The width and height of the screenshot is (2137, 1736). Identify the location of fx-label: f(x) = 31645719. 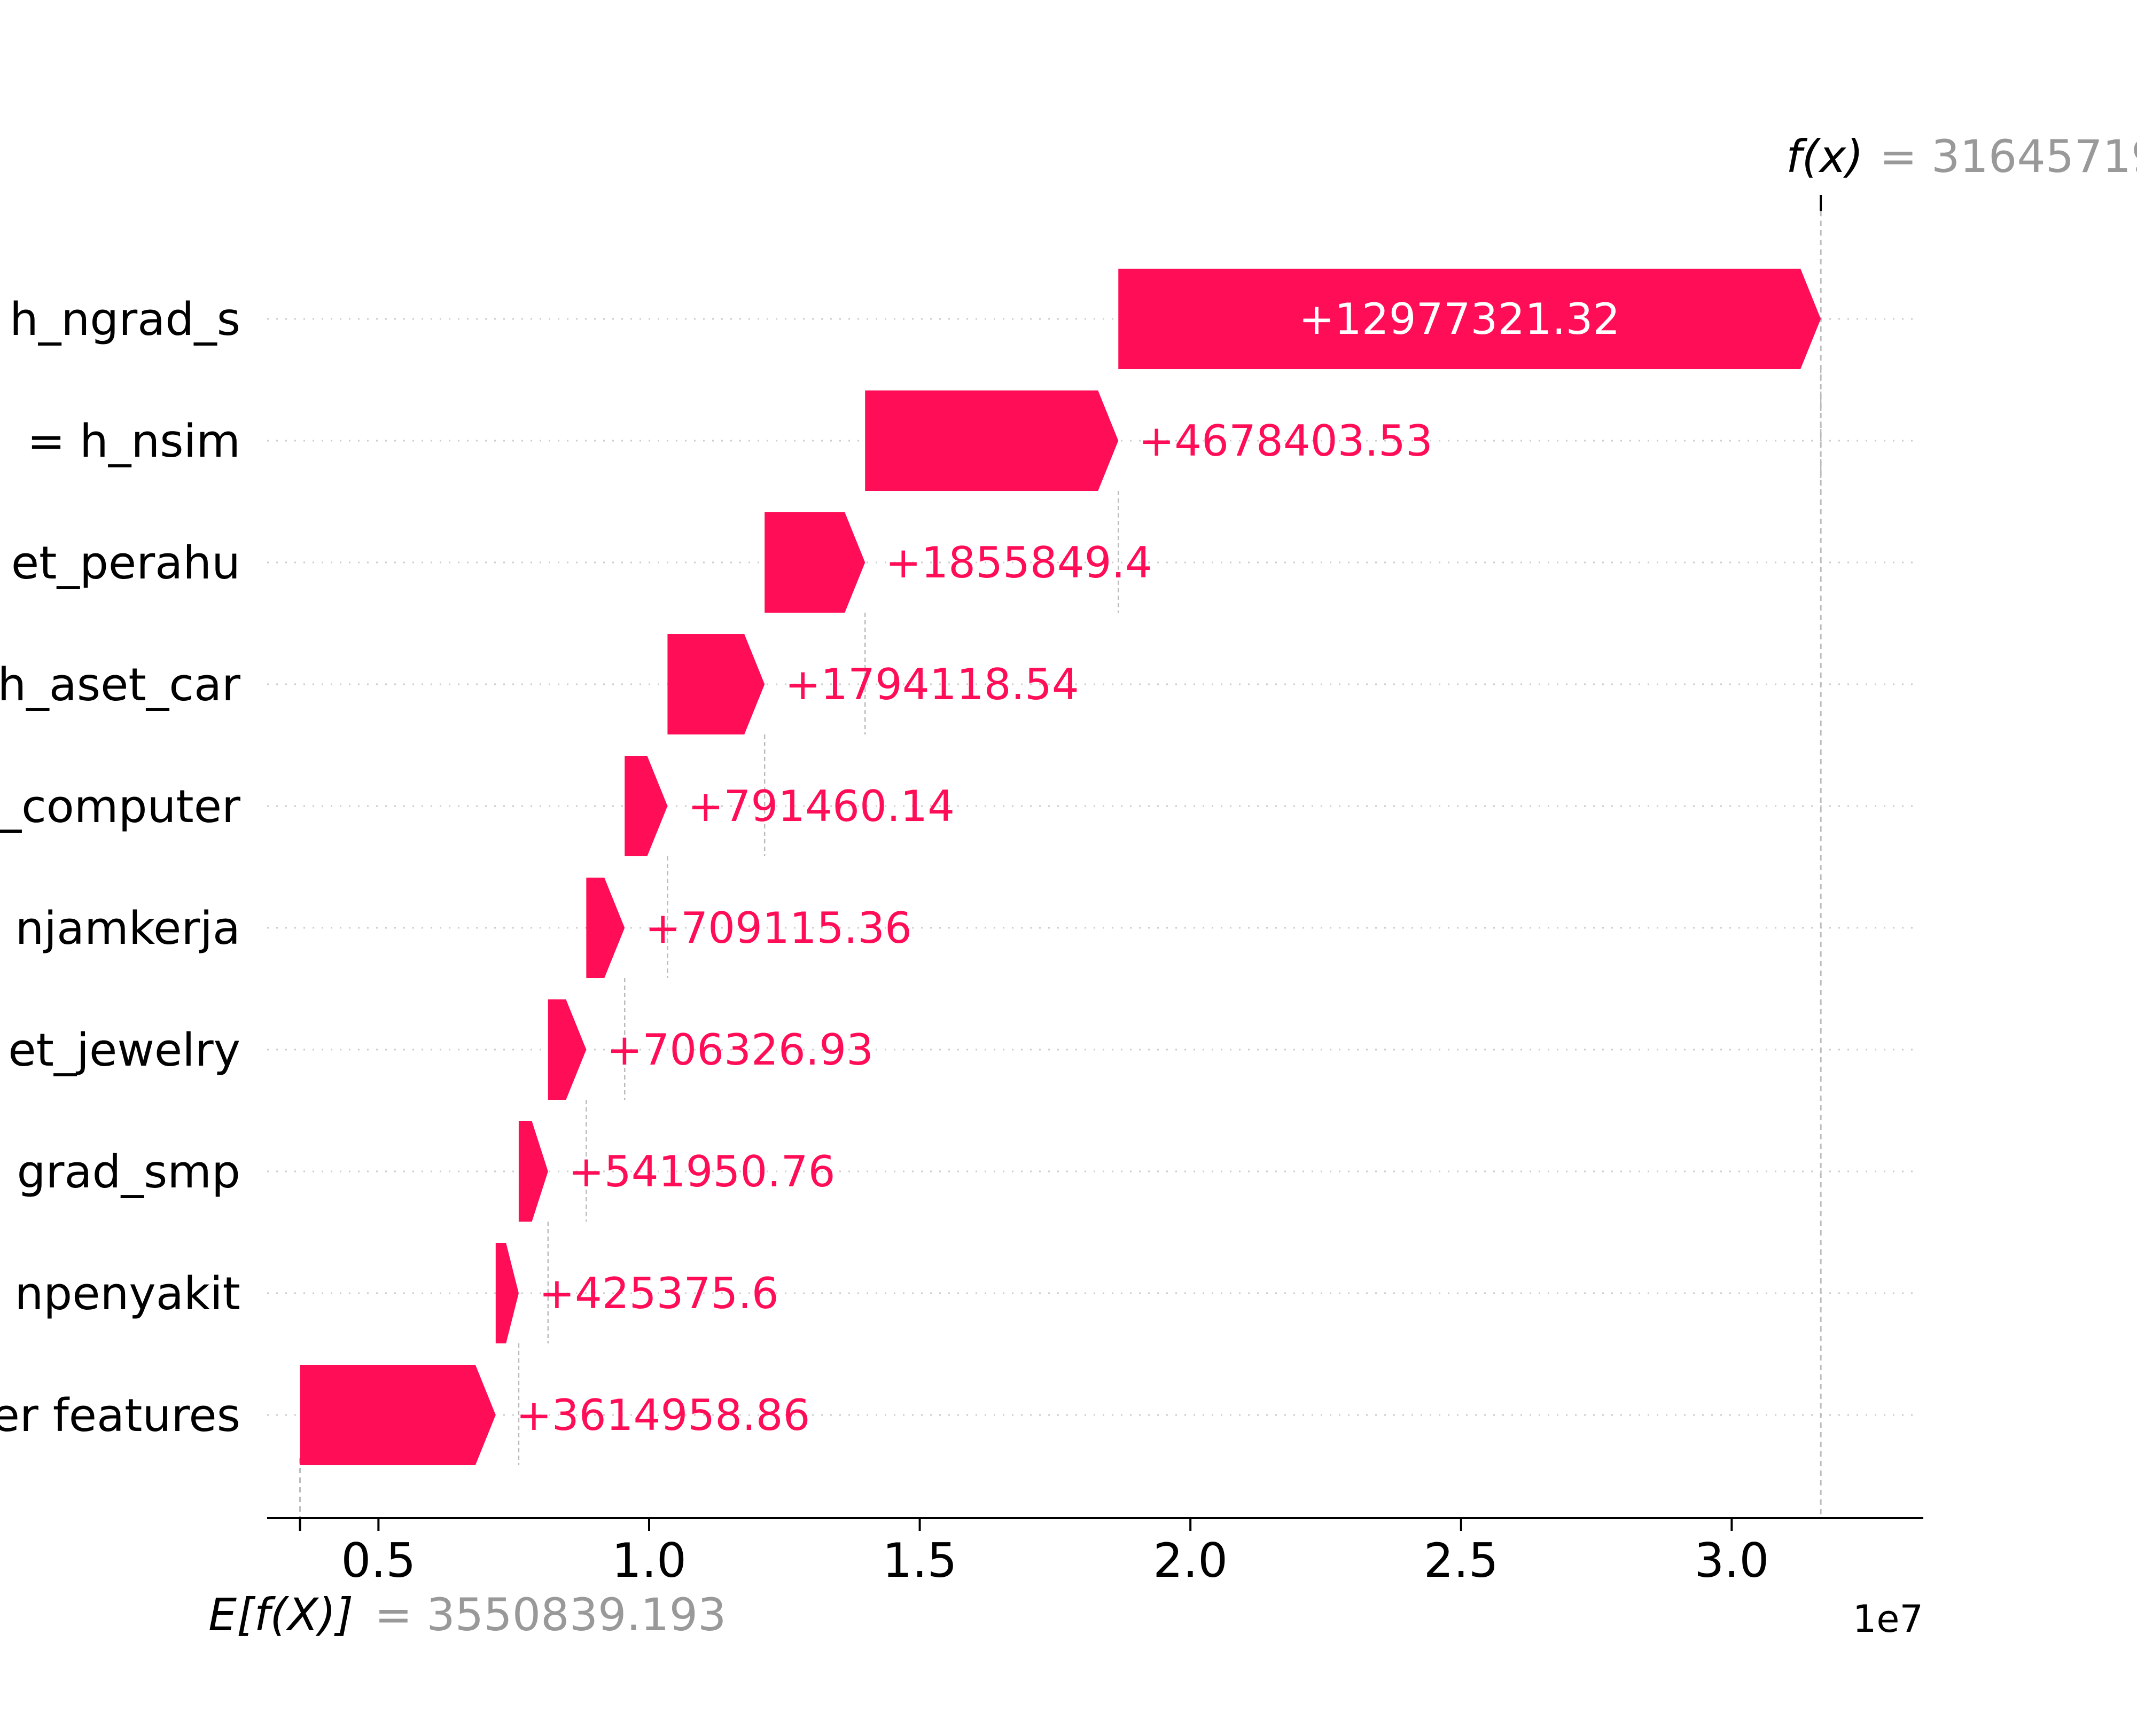
(1961, 157).